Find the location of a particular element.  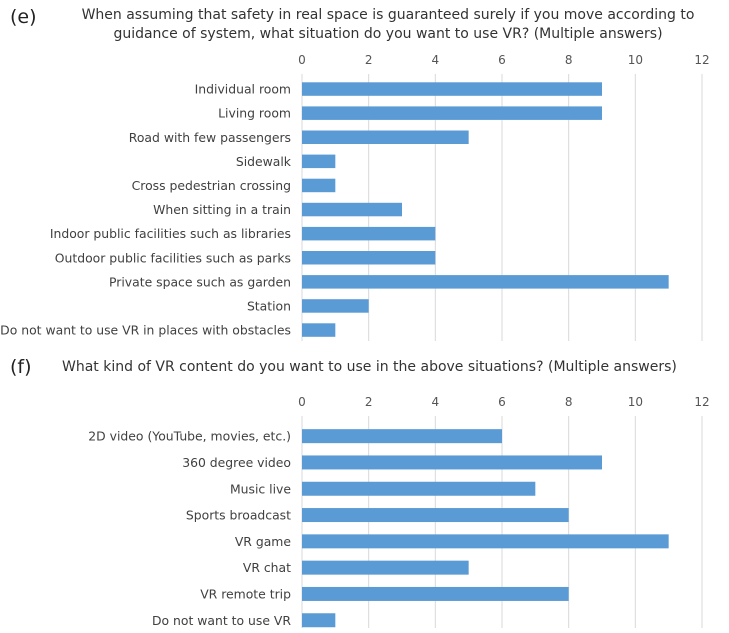

f-category-label: VR remote trip is located at coordinates (245, 593).